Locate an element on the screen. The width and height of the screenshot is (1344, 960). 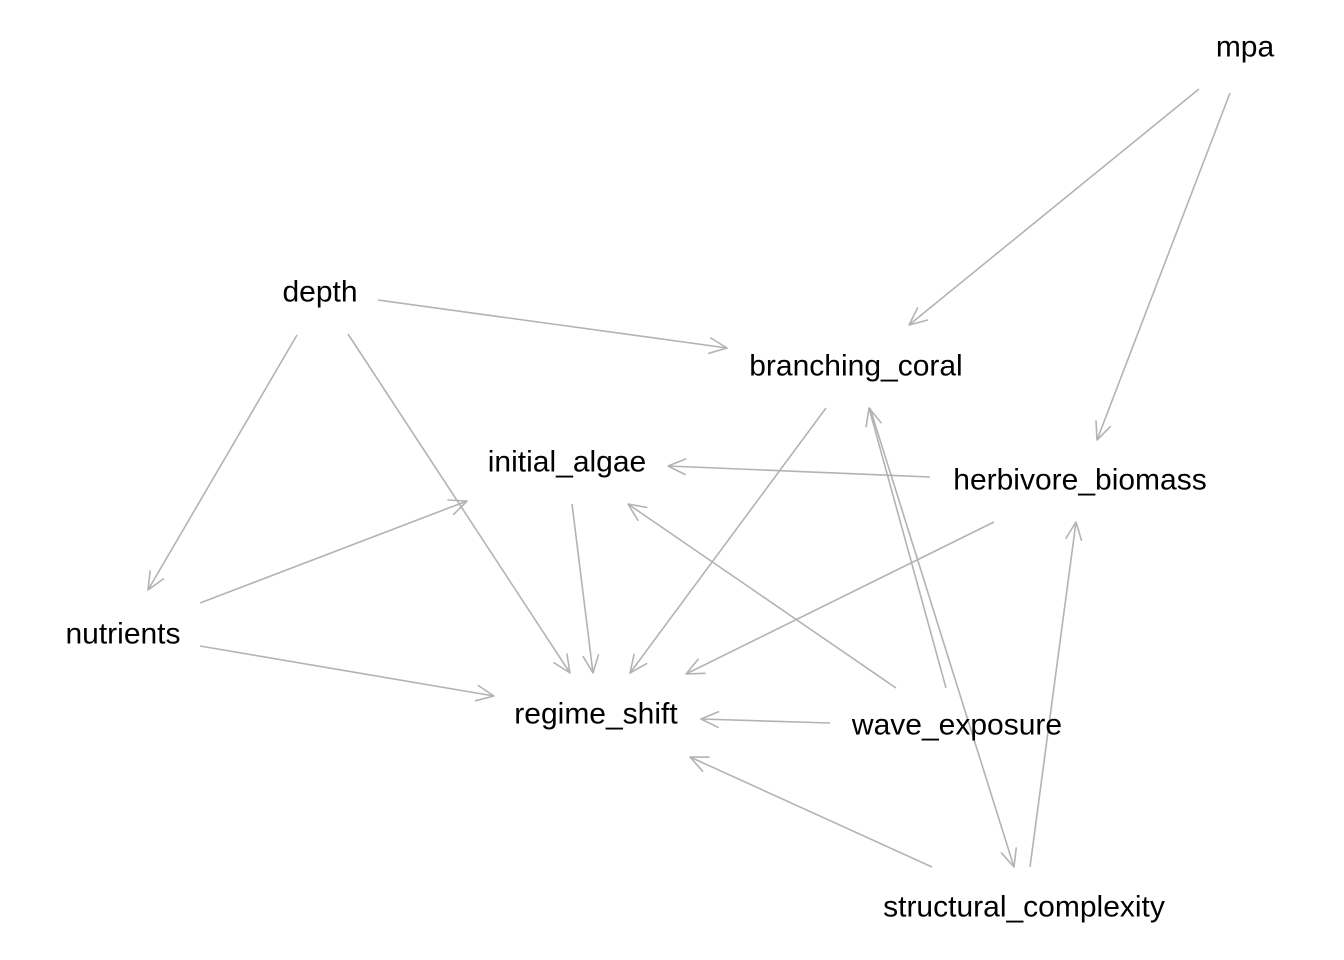
edge-structural_complexity-to-herbivore_biomass is located at coordinates (1056, 694).